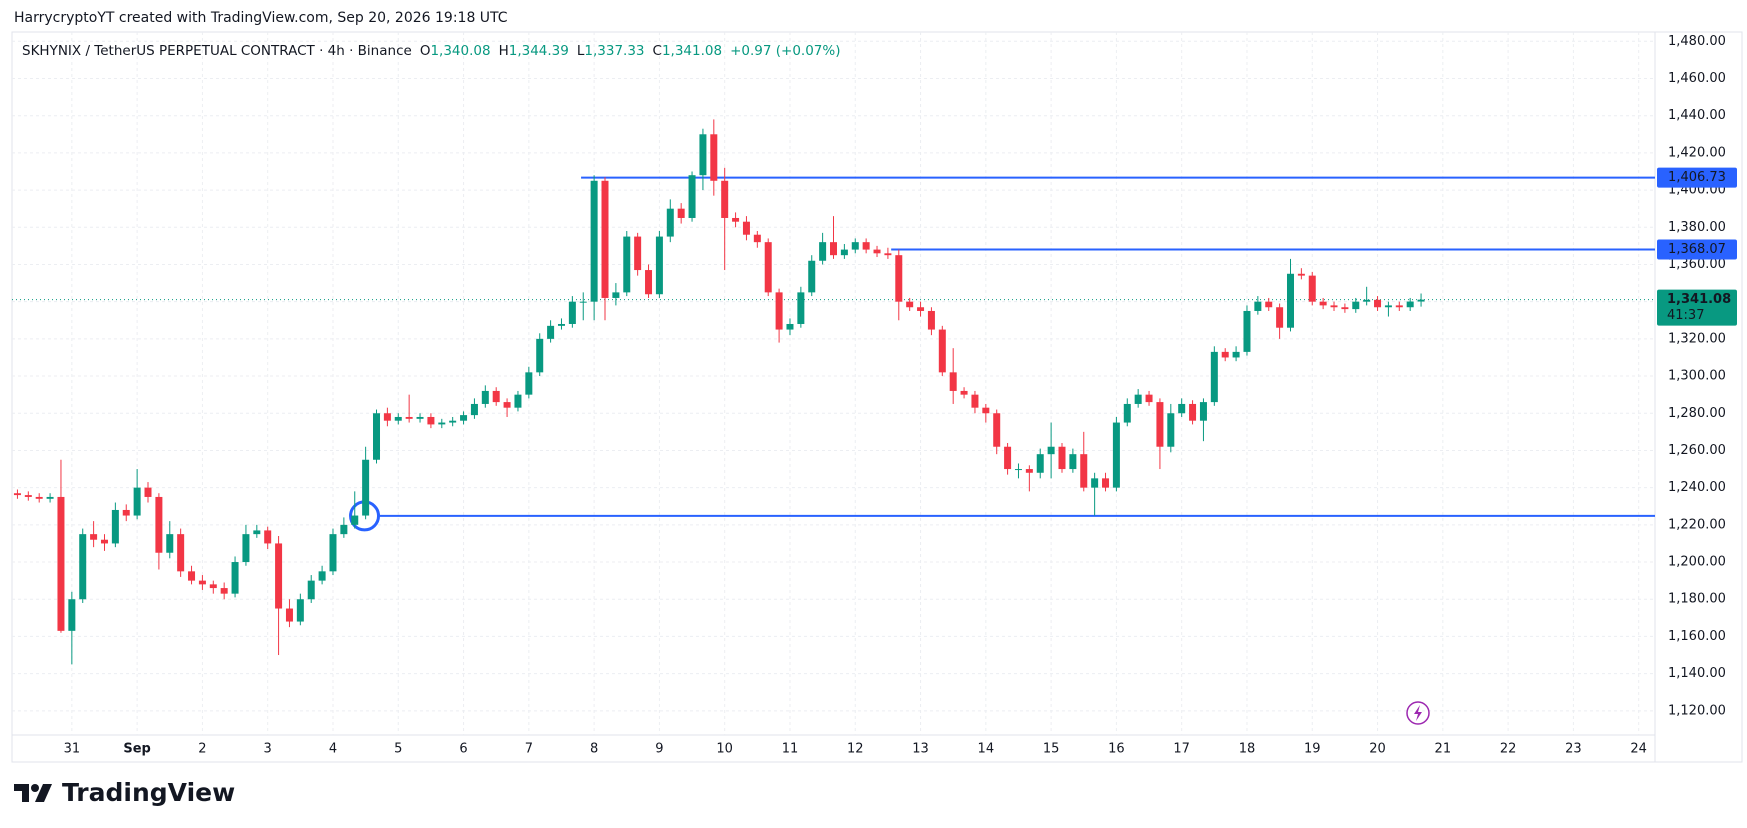 Image resolution: width=1747 pixels, height=828 pixels. What do you see at coordinates (1697, 376) in the screenshot?
I see `y-tick-label: 1,300.00` at bounding box center [1697, 376].